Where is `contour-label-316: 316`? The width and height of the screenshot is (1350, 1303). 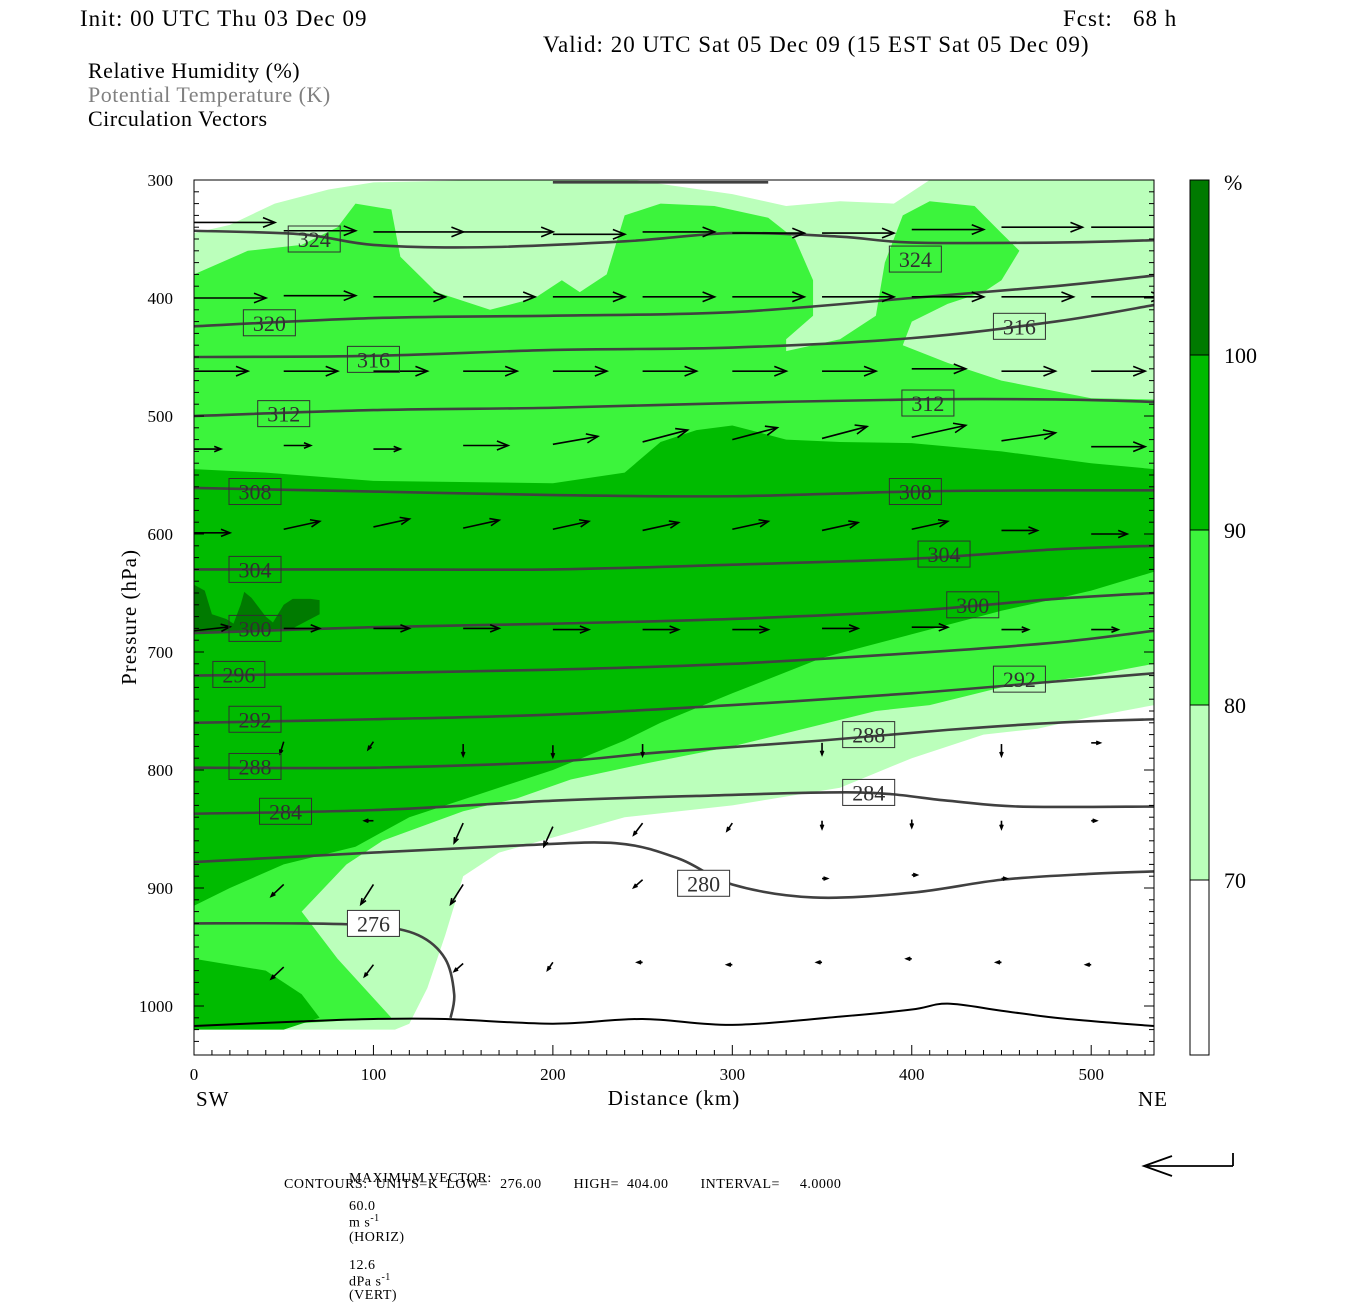
contour-label-316: 316 is located at coordinates (373, 359).